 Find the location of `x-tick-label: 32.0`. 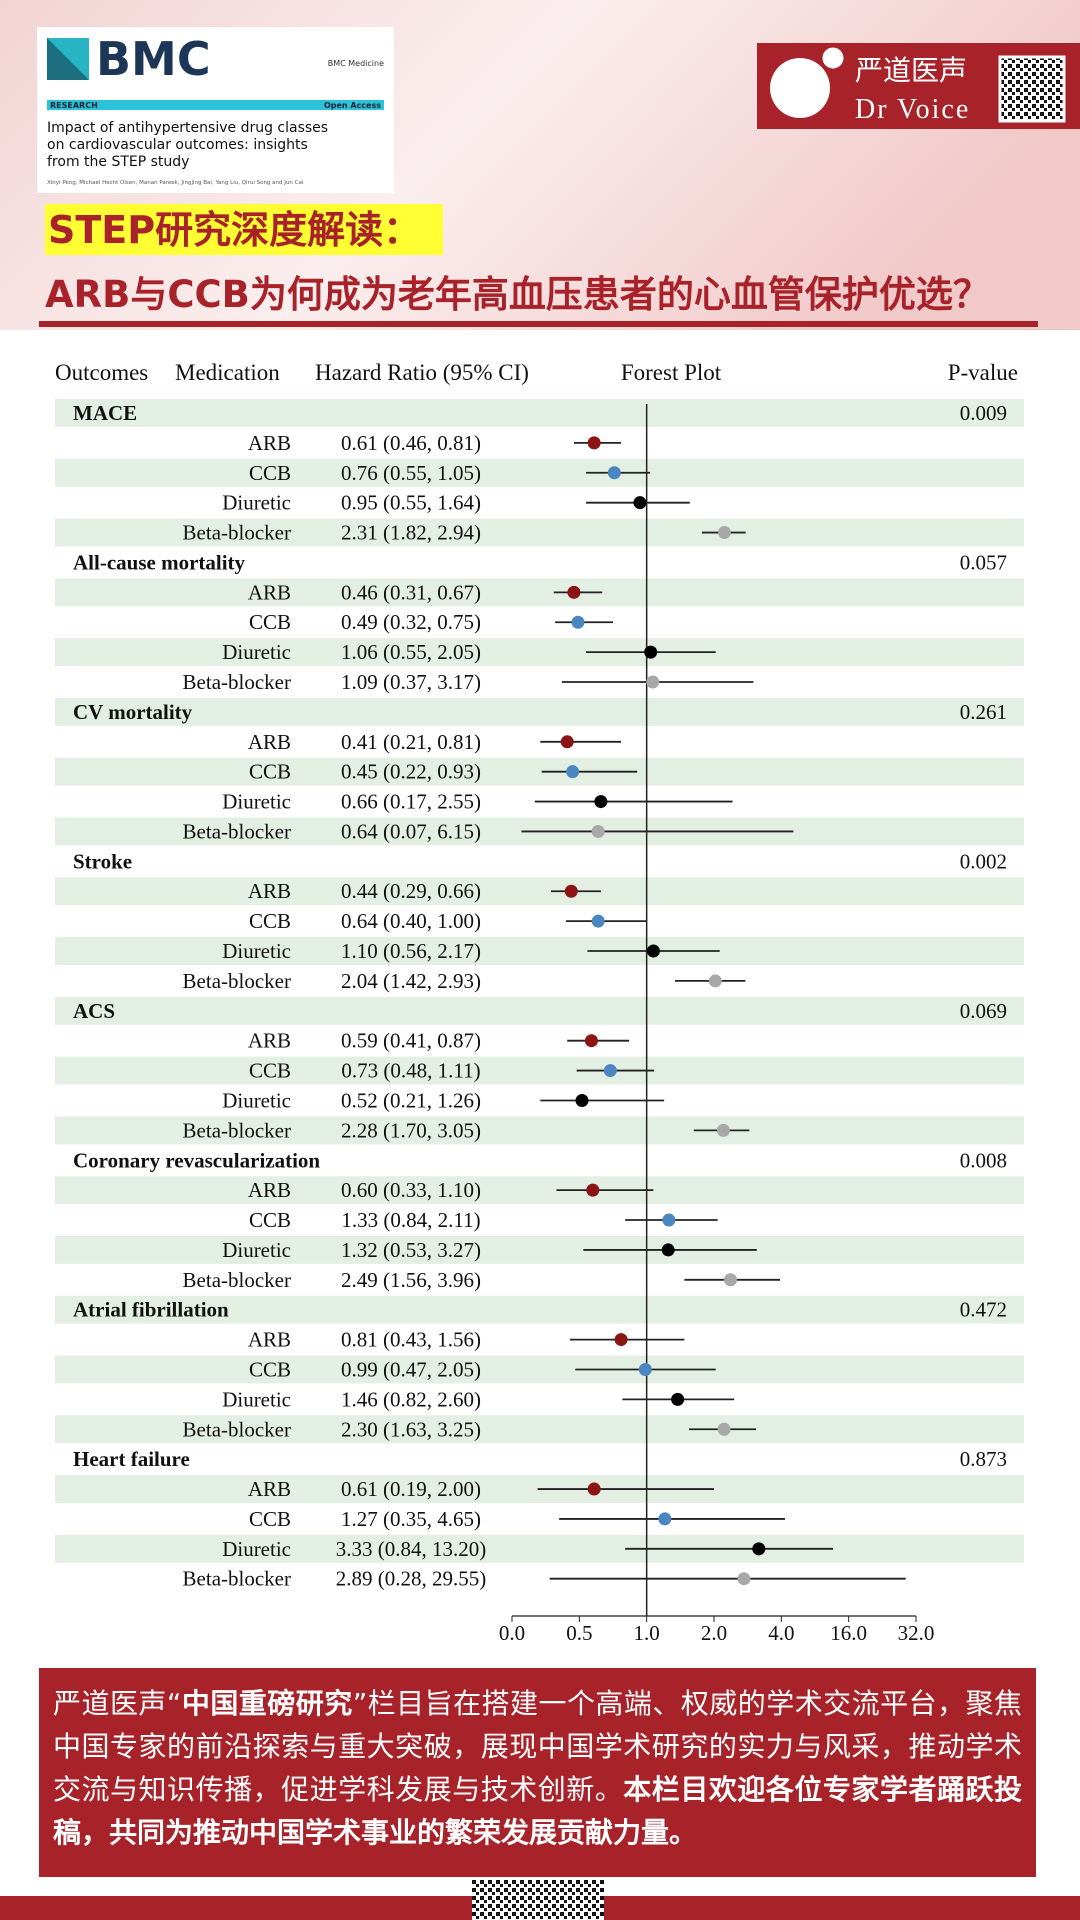

x-tick-label: 32.0 is located at coordinates (916, 1633).